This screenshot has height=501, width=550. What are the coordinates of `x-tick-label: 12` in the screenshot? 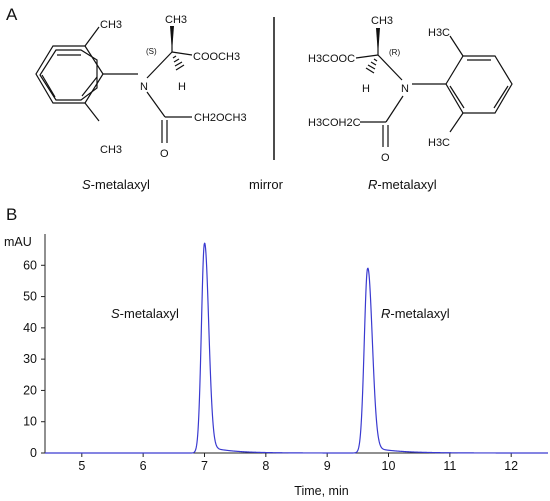 It's located at (511, 466).